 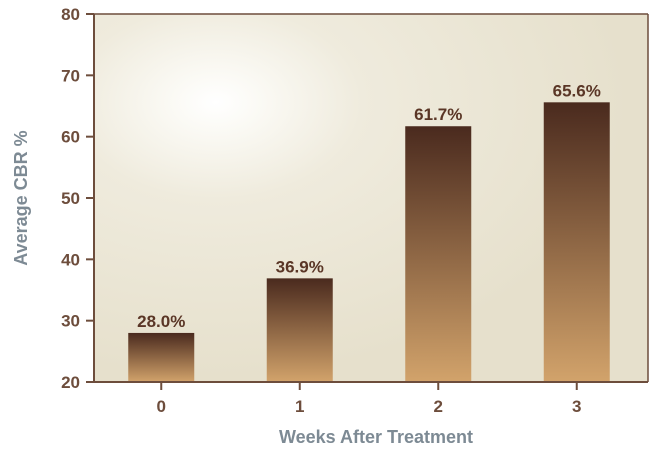 What do you see at coordinates (161, 406) in the screenshot?
I see `x-tick-label: 0` at bounding box center [161, 406].